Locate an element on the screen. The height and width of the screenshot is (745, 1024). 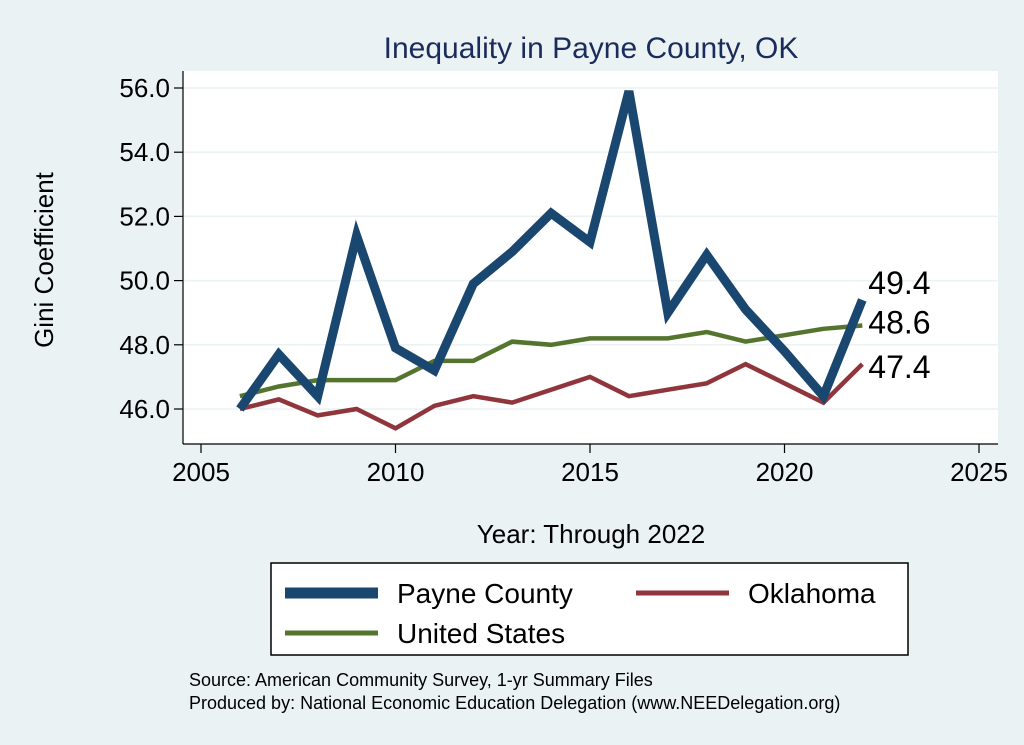
legend-label-oklahoma: Oklahoma is located at coordinates (812, 593).